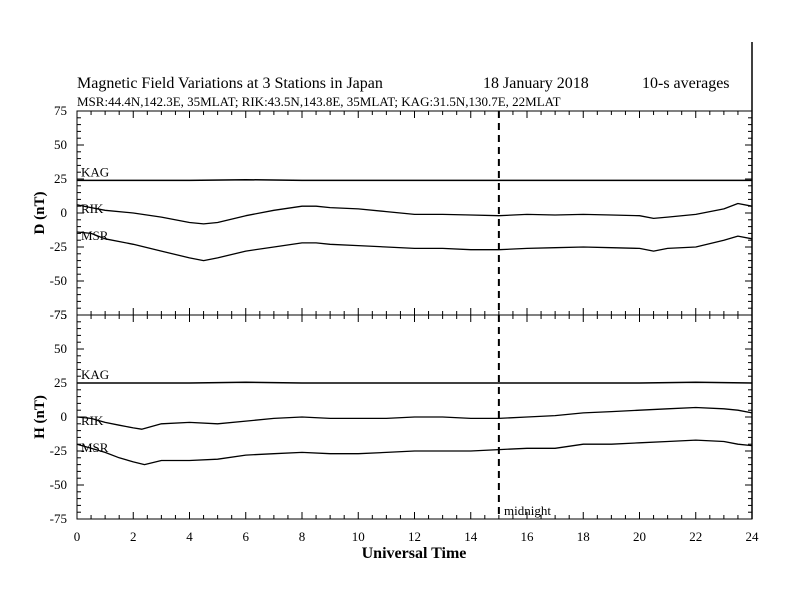 The image size is (792, 612). What do you see at coordinates (686, 83) in the screenshot?
I see `chart-averaging: 10-s averages` at bounding box center [686, 83].